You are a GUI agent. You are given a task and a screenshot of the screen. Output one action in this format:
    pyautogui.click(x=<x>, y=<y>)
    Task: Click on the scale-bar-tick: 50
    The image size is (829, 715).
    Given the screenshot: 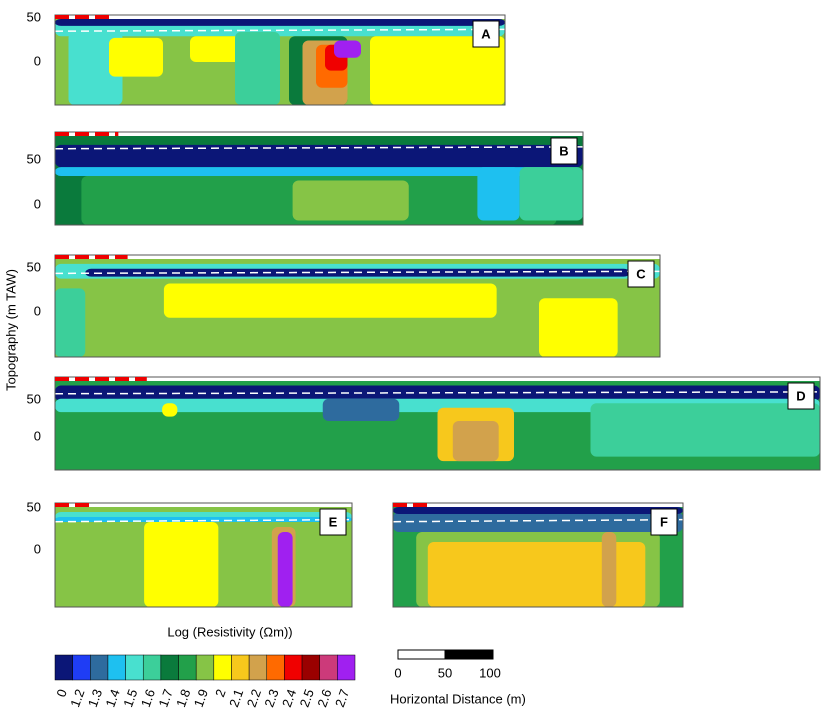 What is the action you would take?
    pyautogui.click(x=445, y=672)
    